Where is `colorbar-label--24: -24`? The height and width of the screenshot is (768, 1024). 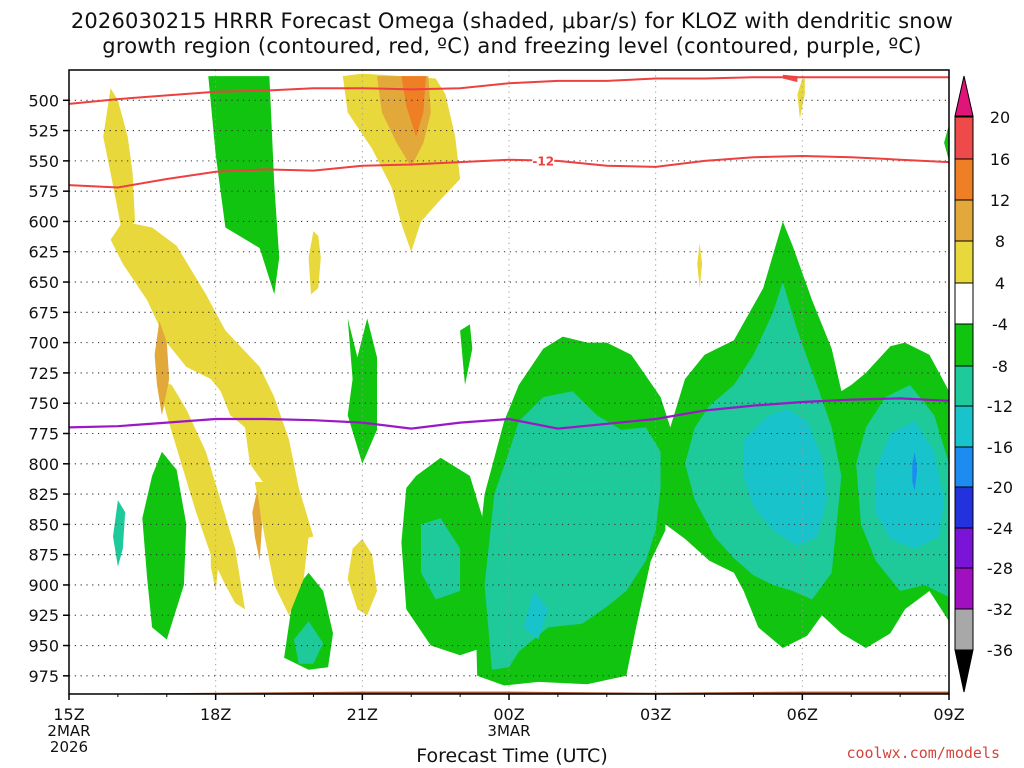
colorbar-label--24: -24 is located at coordinates (1000, 528).